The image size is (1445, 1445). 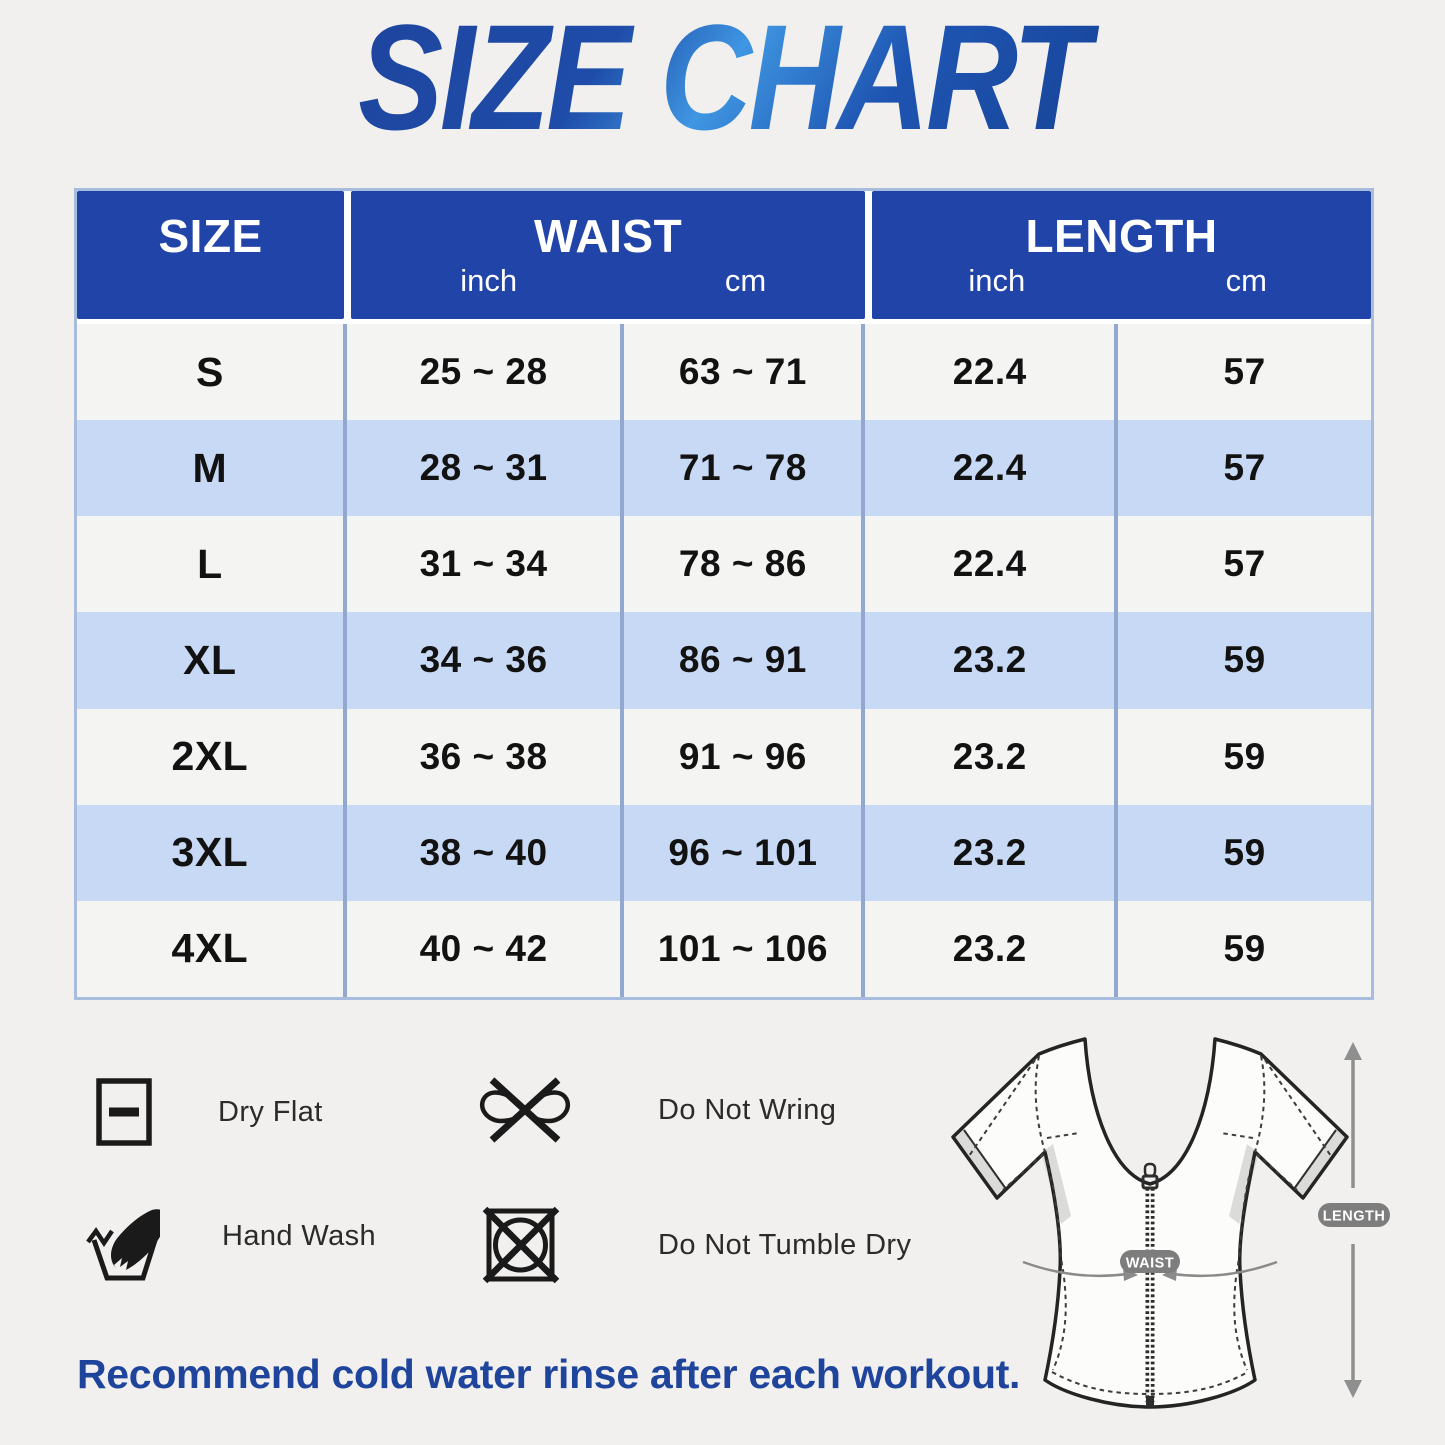 I want to click on cell-waist-cm: 91 ~ 96, so click(x=745, y=756).